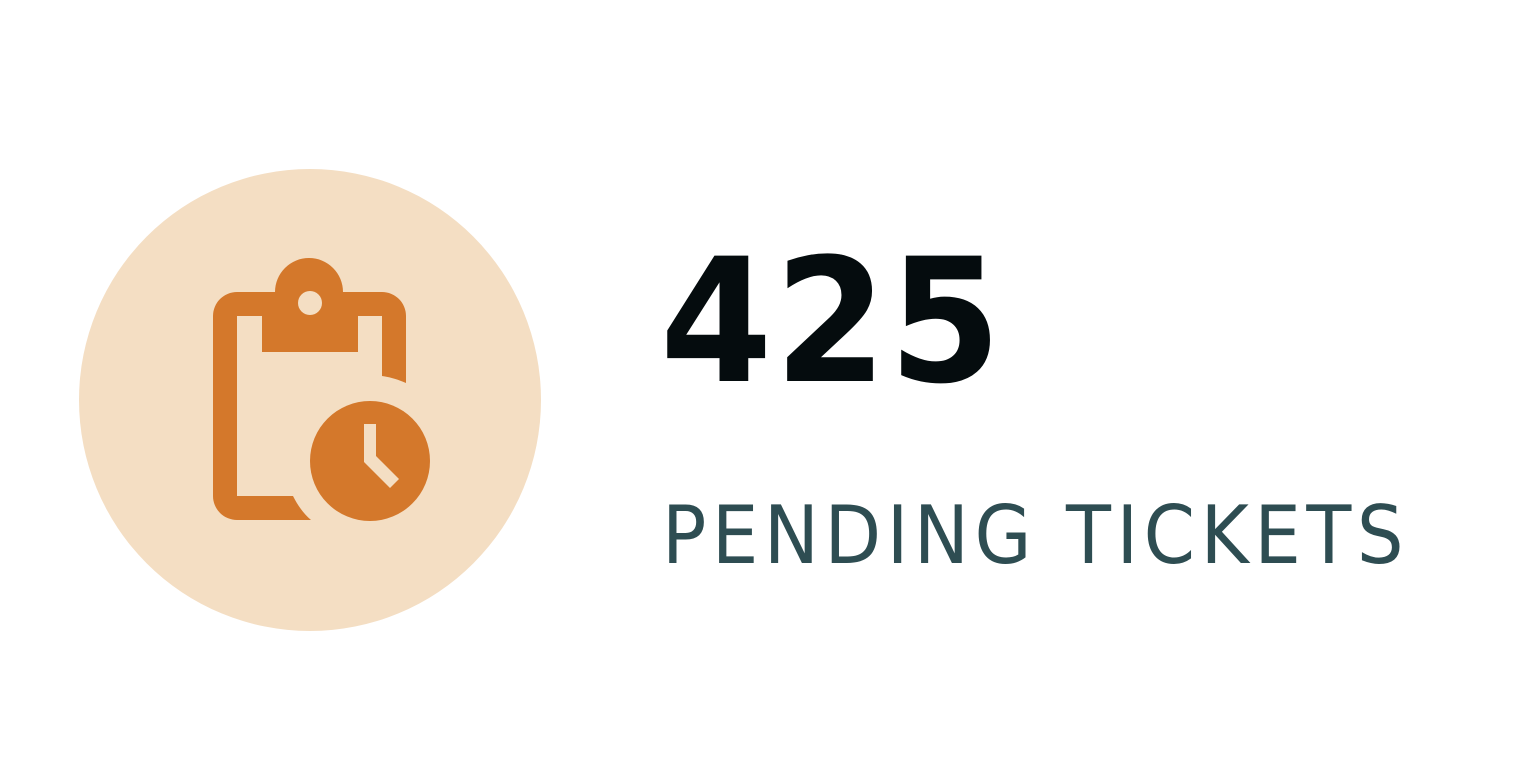 The width and height of the screenshot is (1532, 772). I want to click on pending-clipboard-clock-icon, so click(321, 389).